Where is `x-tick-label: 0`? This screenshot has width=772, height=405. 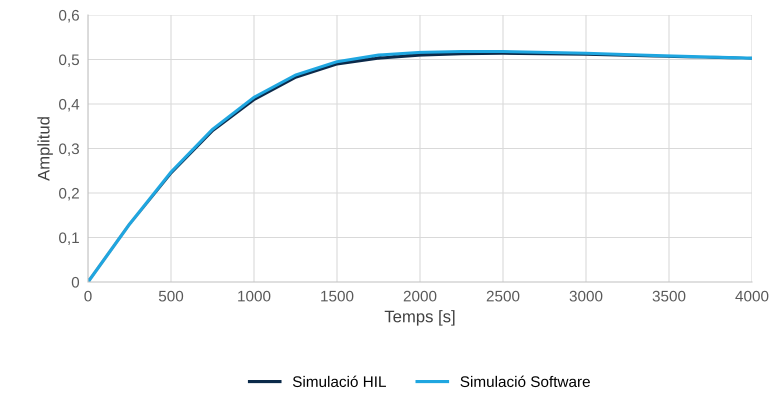
x-tick-label: 0 is located at coordinates (88, 296).